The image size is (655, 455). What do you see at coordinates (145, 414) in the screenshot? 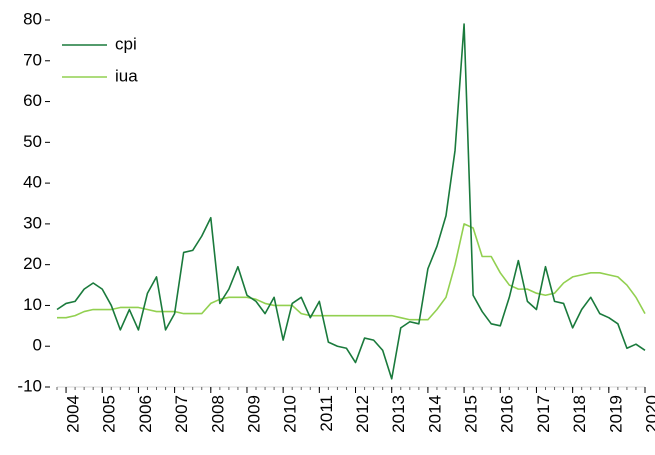
I see `x-tick-label: 2006` at bounding box center [145, 414].